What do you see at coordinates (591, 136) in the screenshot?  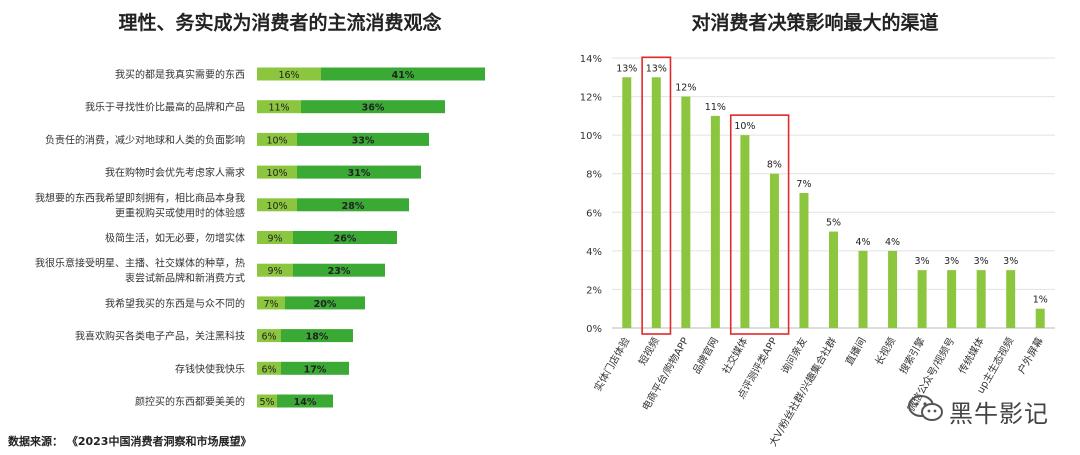 I see `y-tick-label: 10%` at bounding box center [591, 136].